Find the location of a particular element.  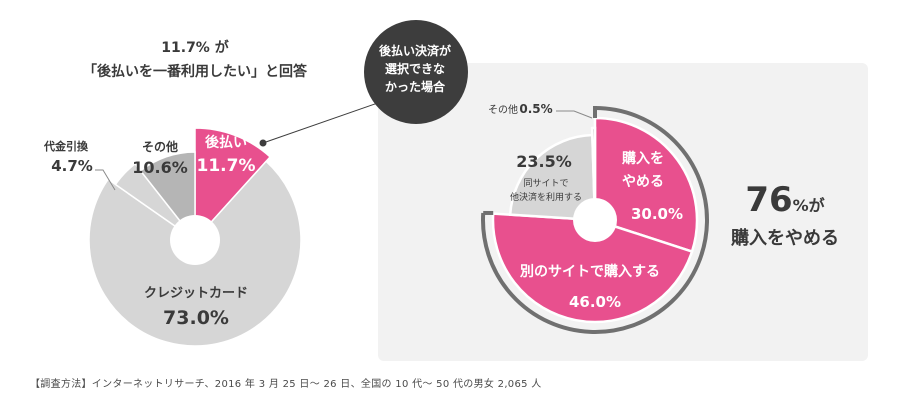

bubble-line1: 後払い決済が is located at coordinates (414, 51).